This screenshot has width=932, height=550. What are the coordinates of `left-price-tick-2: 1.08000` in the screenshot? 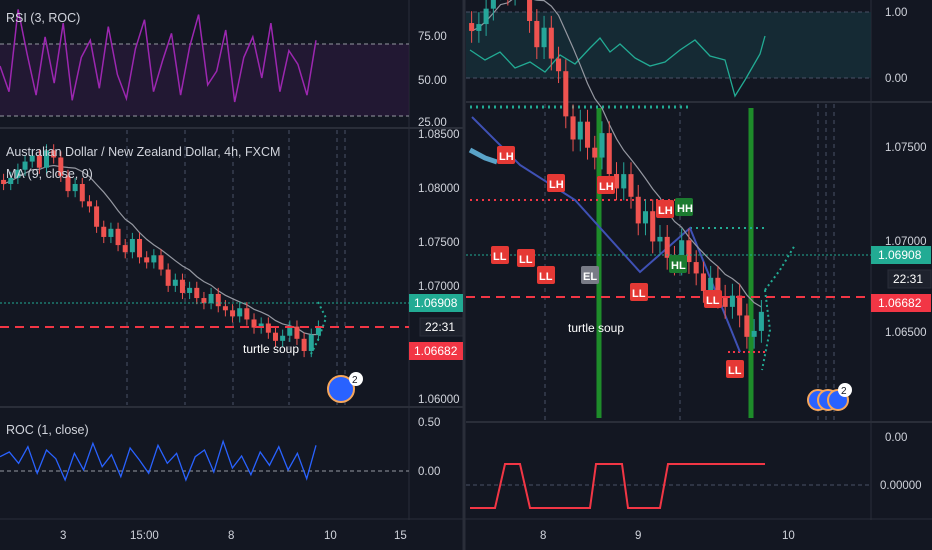 It's located at (439, 189).